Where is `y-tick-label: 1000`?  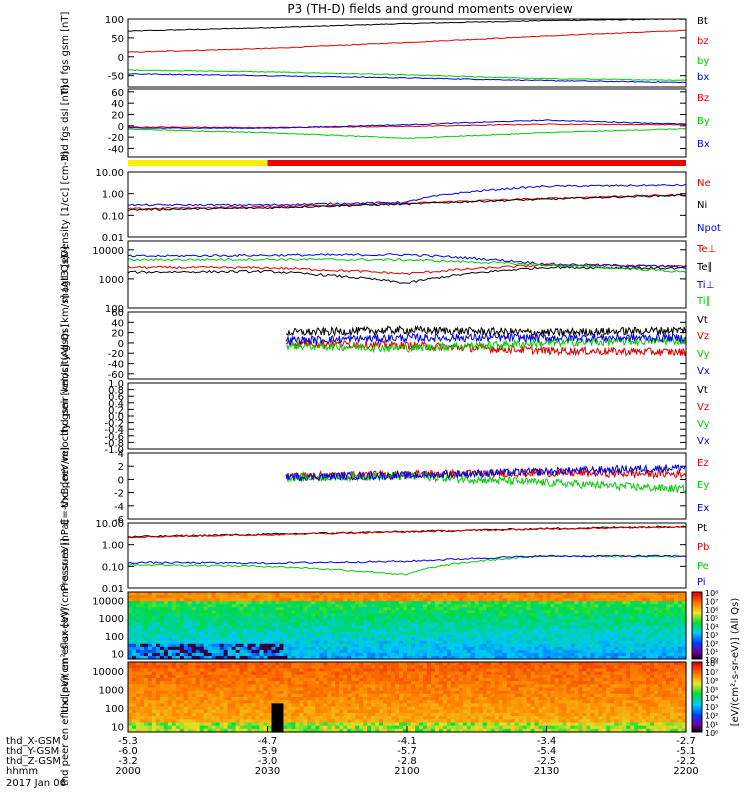 y-tick-label: 1000 is located at coordinates (111, 619).